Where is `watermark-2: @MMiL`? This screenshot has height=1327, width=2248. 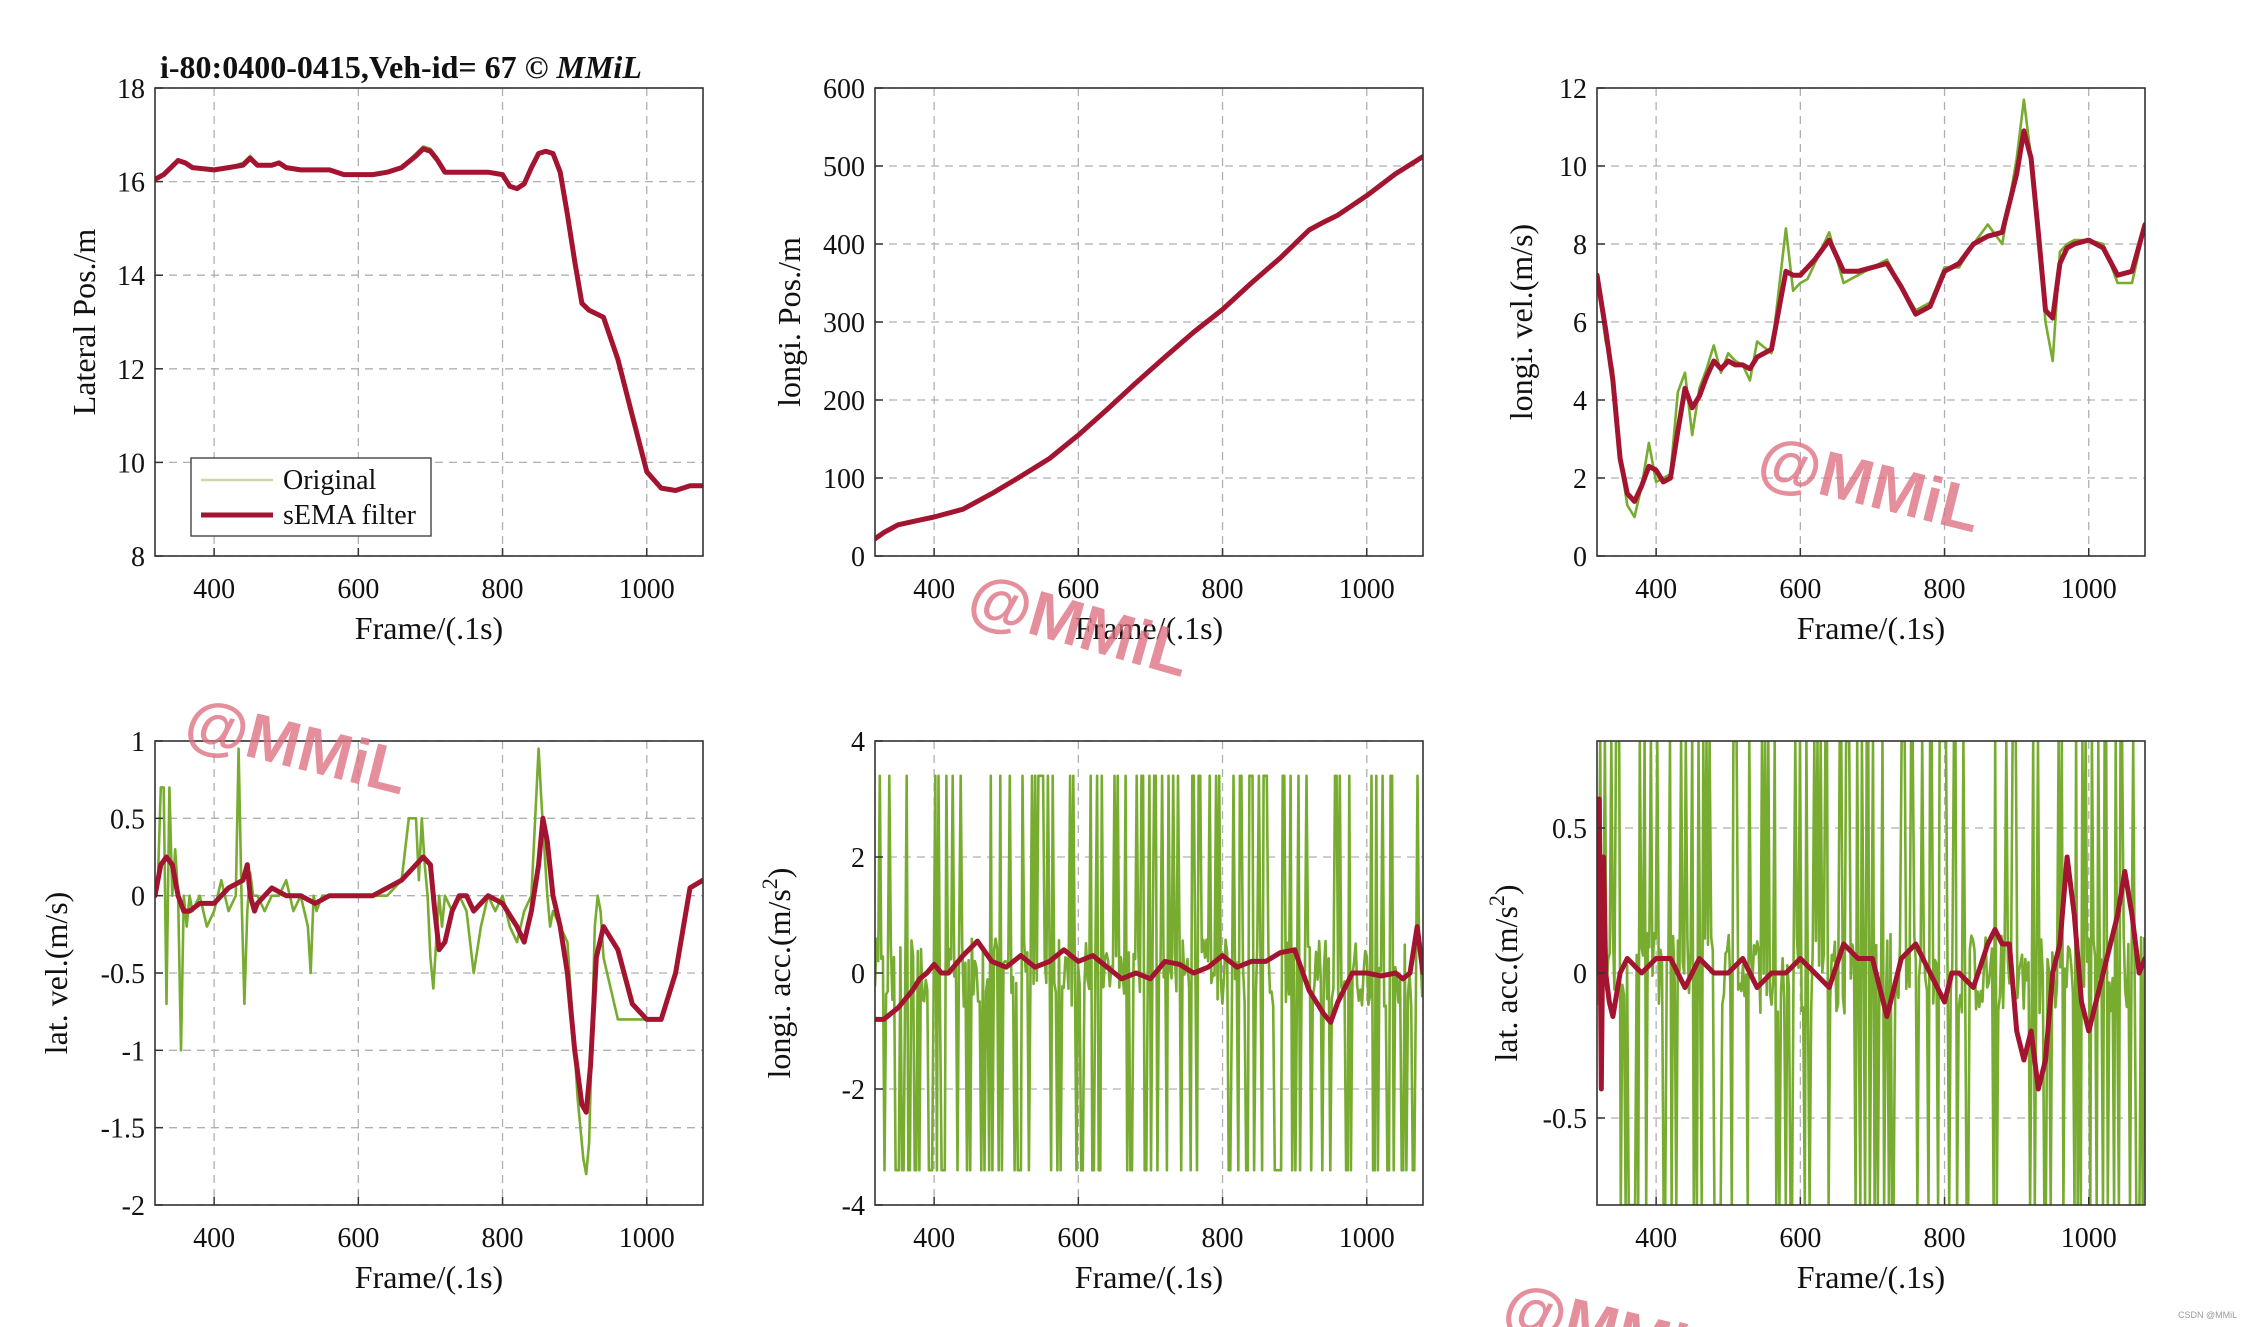
watermark-2: @MMiL is located at coordinates (1870, 484).